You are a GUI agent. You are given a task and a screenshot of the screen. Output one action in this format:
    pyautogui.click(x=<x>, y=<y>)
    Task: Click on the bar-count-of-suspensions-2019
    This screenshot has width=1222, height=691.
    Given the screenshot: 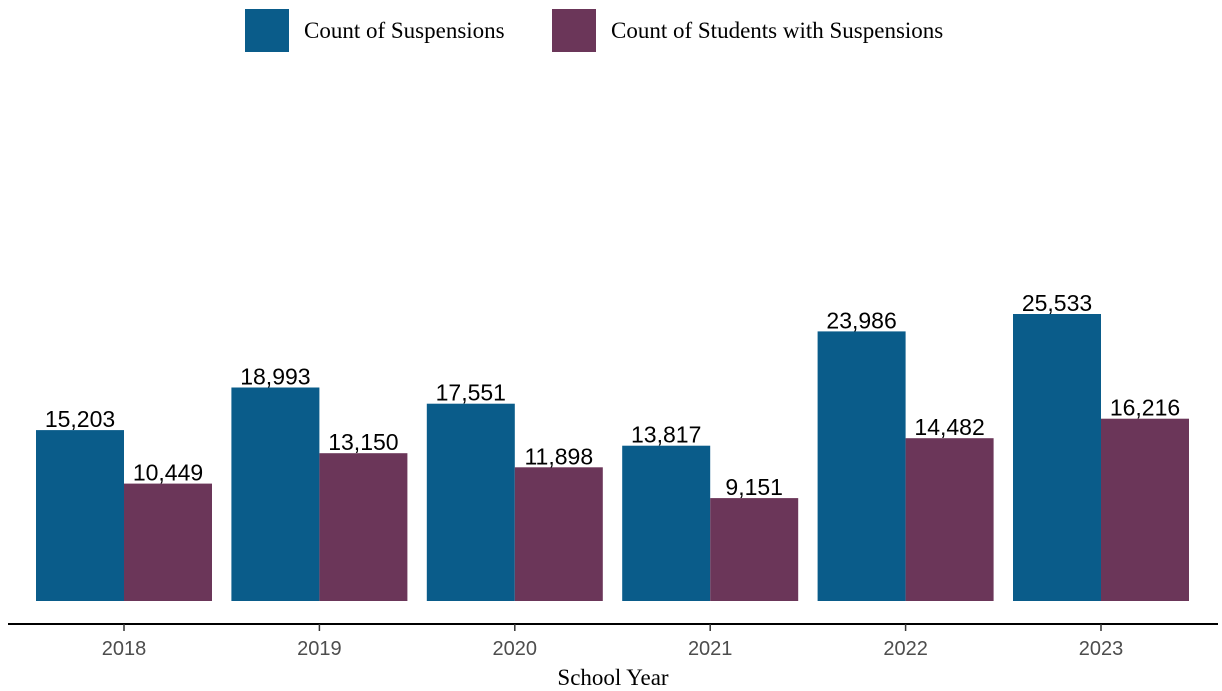 What is the action you would take?
    pyautogui.click(x=275, y=494)
    